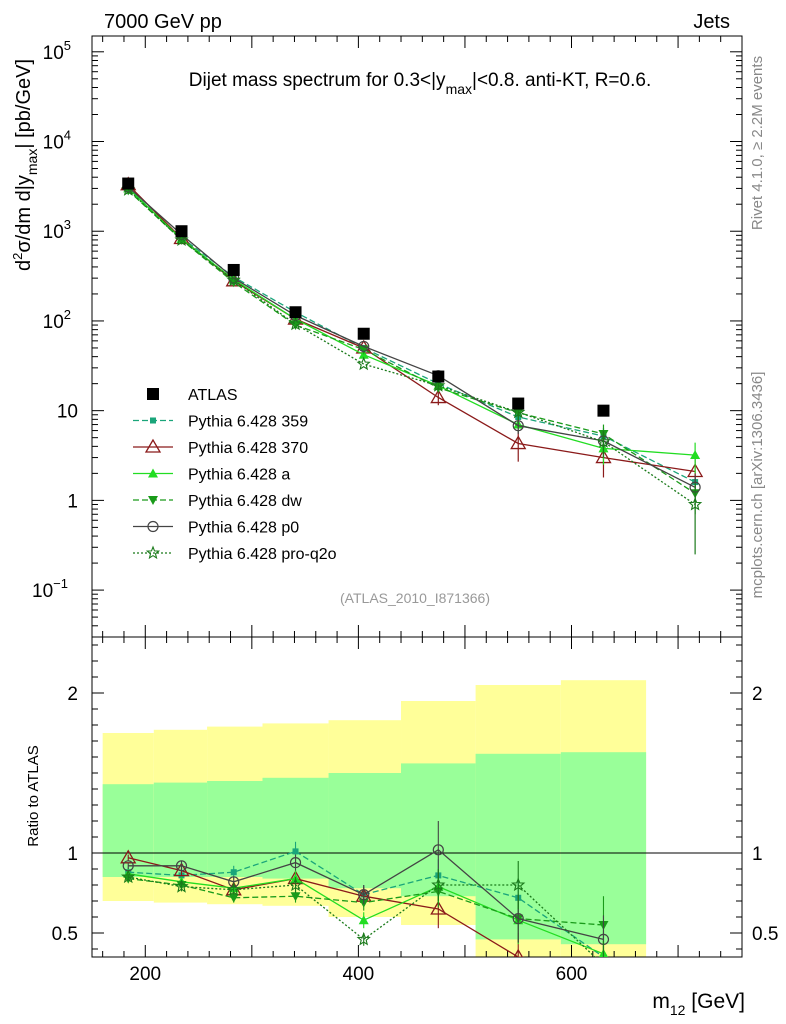 The height and width of the screenshot is (1024, 786). I want to click on y-tick-label: 1, so click(72, 501).